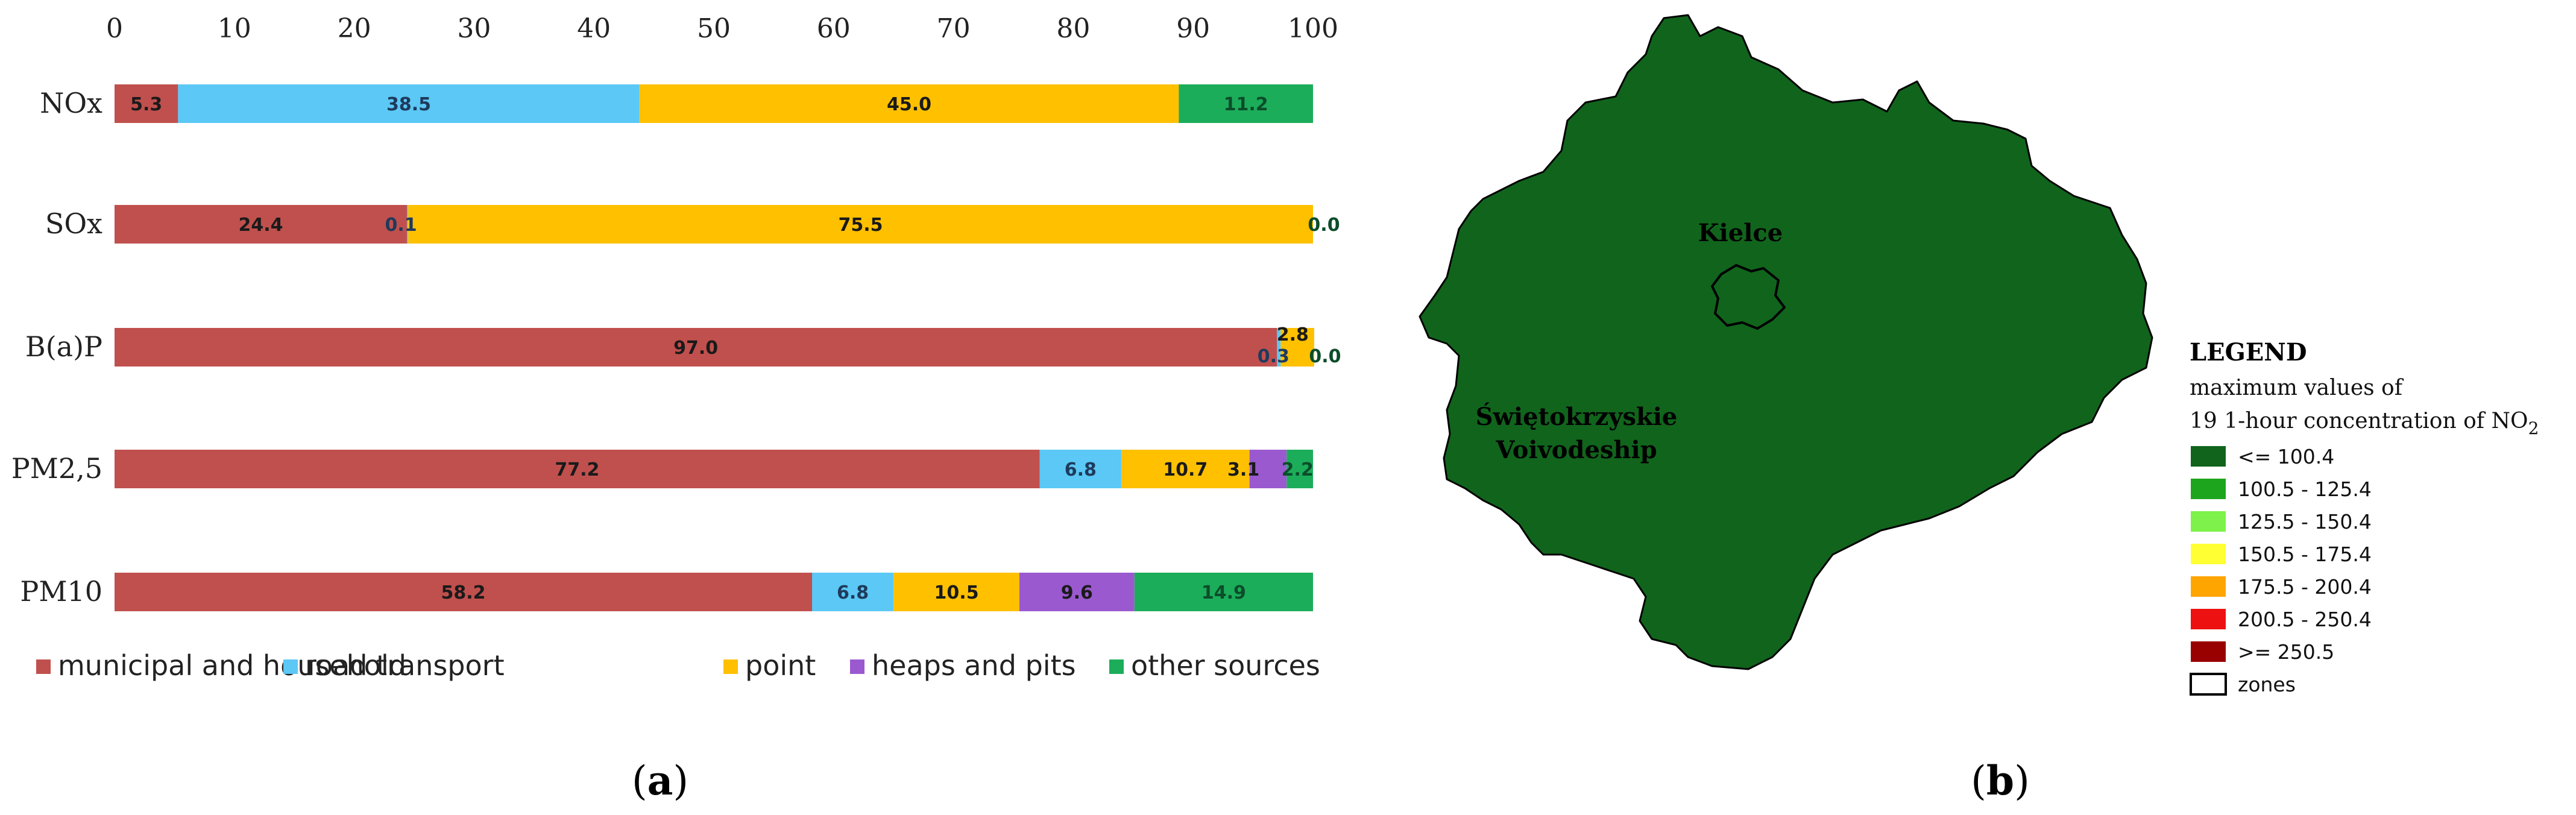 Image resolution: width=2576 pixels, height=815 pixels. I want to click on map-legend-item: >= 250.5, so click(2262, 652).